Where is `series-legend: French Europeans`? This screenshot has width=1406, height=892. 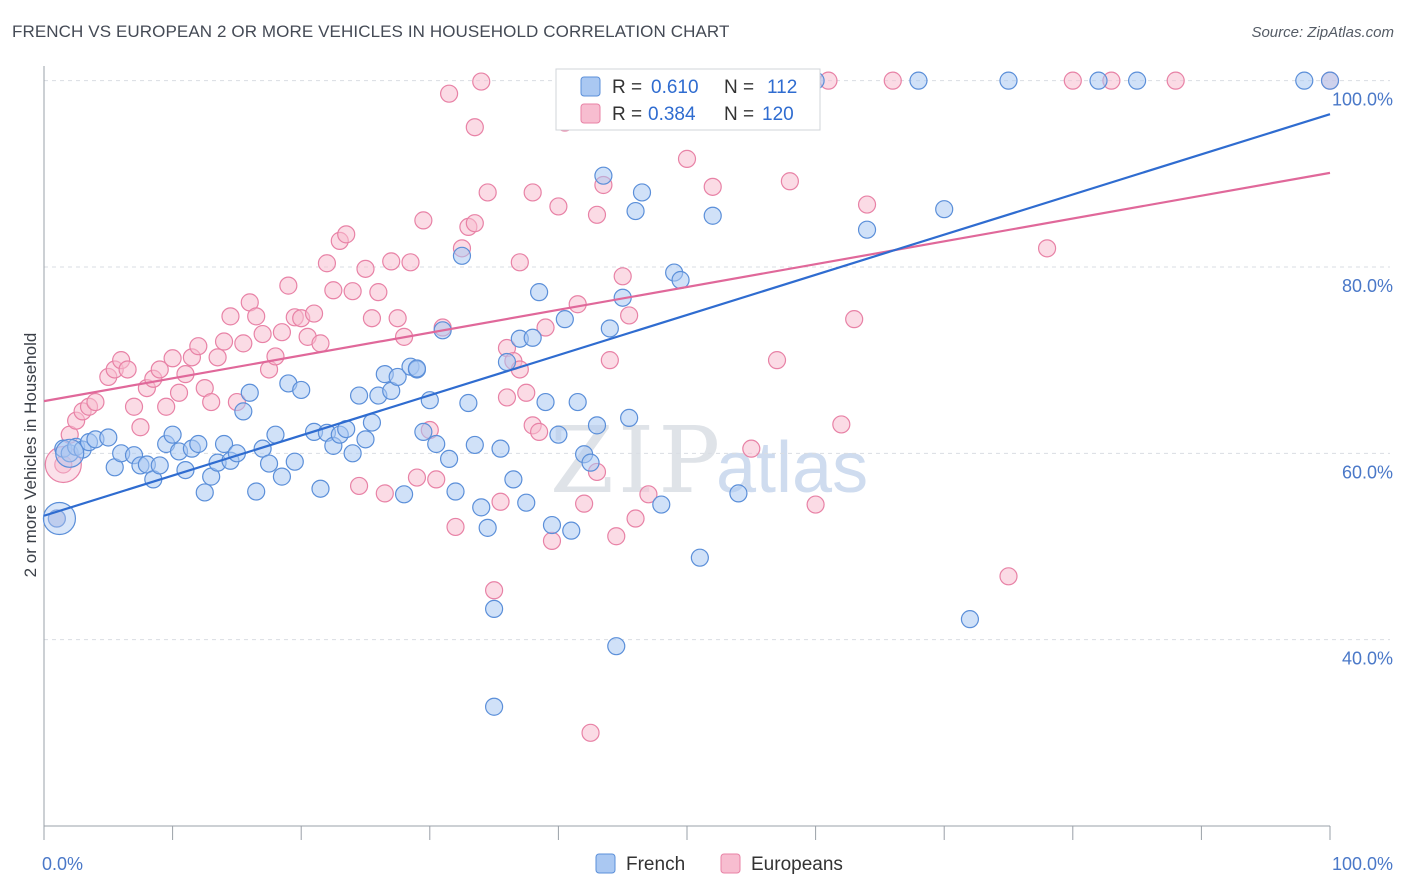 series-legend: French Europeans is located at coordinates (719, 864).